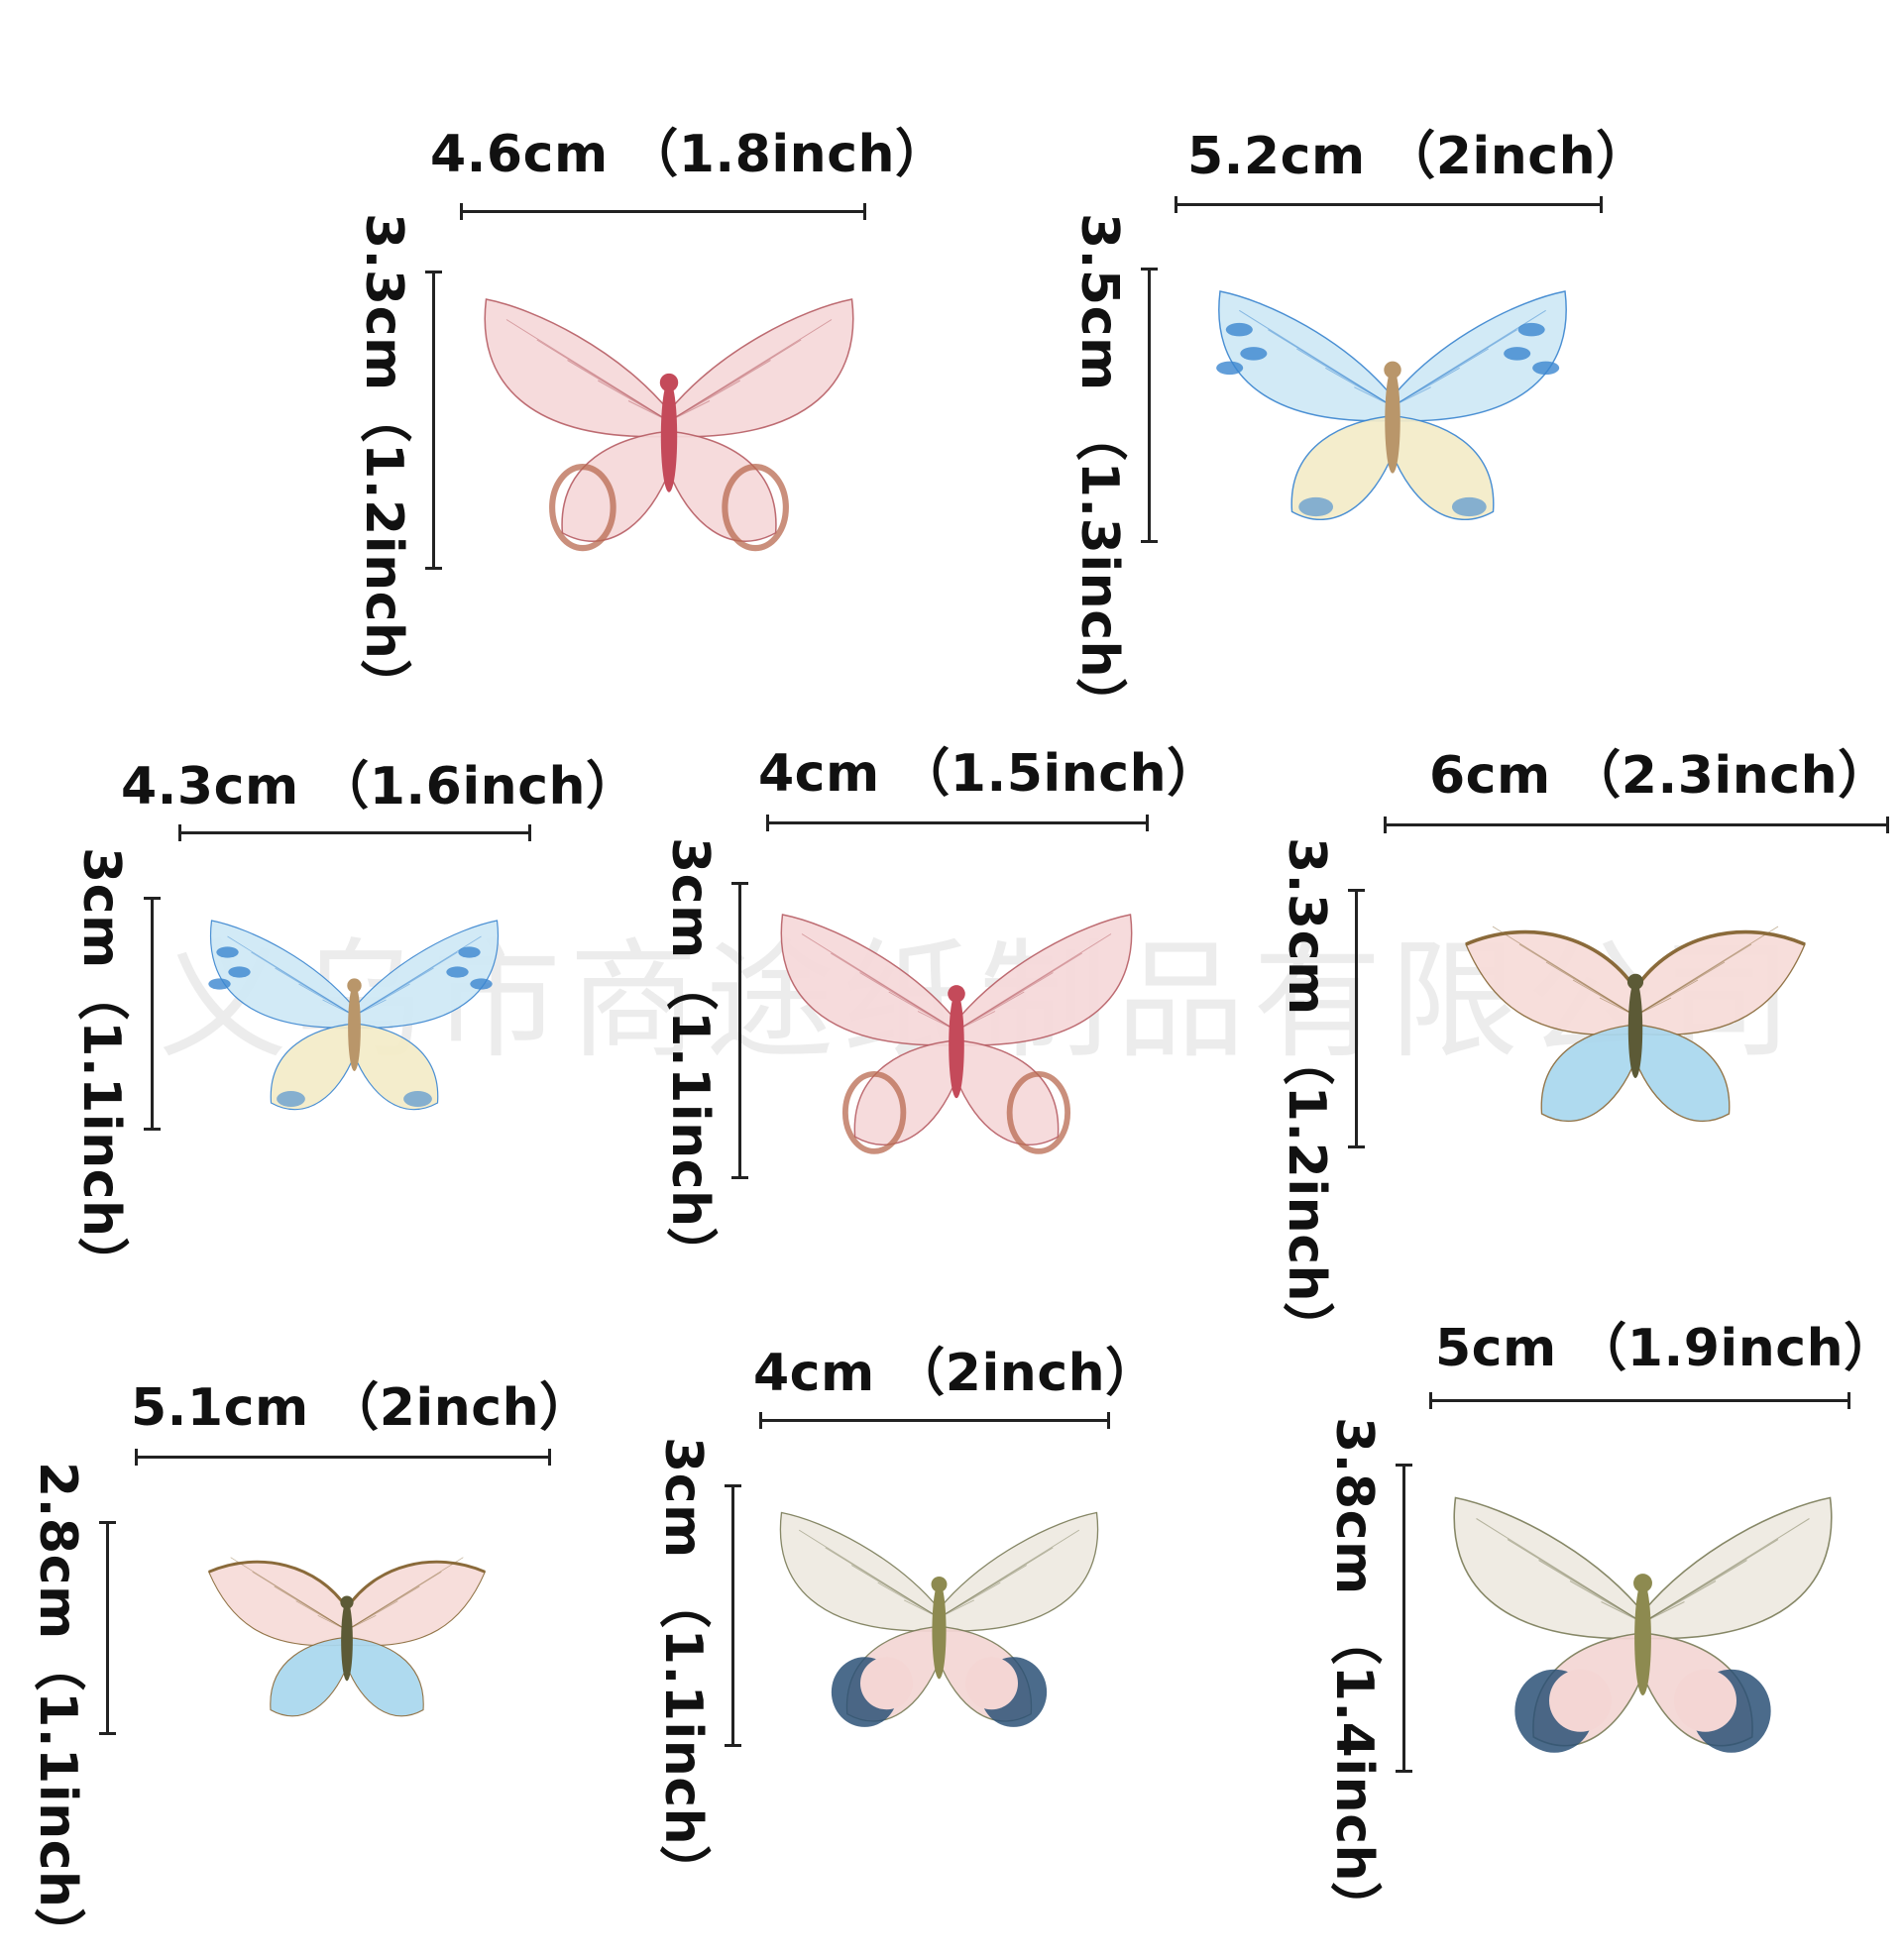 The height and width of the screenshot is (1960, 1903). Describe the element at coordinates (361, 1408) in the screenshot. I see `width-label: 5.1cm （2inch）` at that location.